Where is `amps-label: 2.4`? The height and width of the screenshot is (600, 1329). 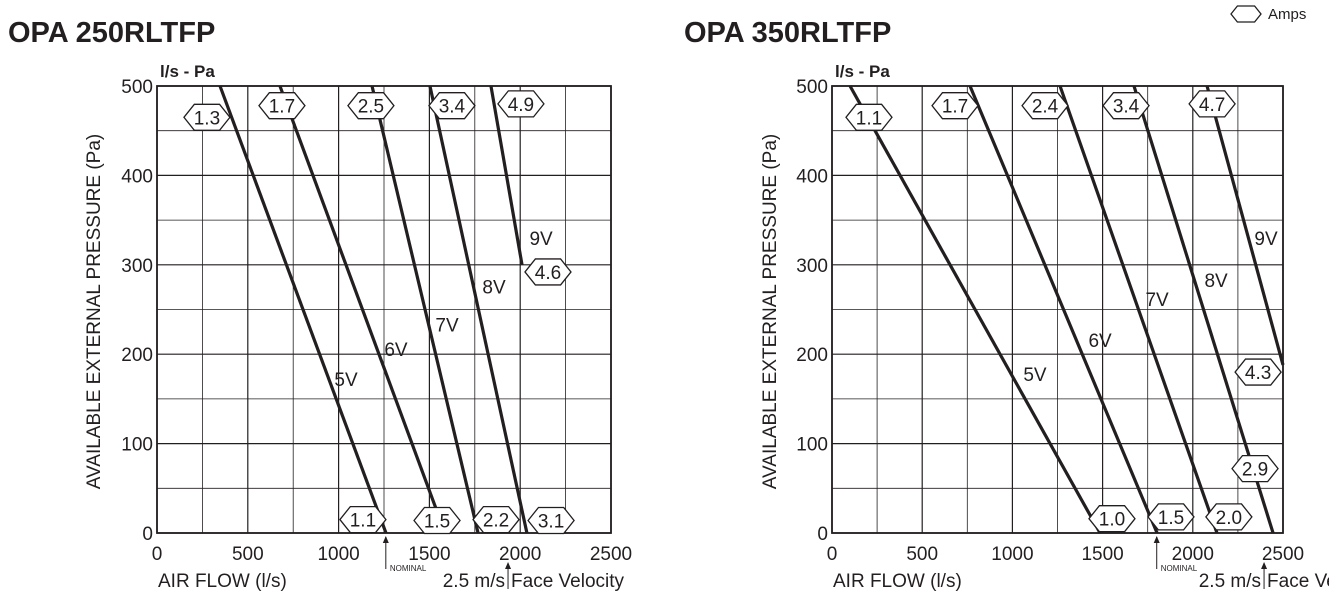 amps-label: 2.4 is located at coordinates (1045, 106).